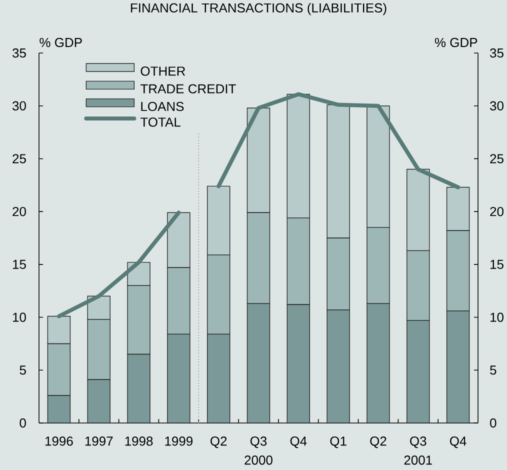  Describe the element at coordinates (497, 159) in the screenshot. I see `y-tick-label: 25` at that location.